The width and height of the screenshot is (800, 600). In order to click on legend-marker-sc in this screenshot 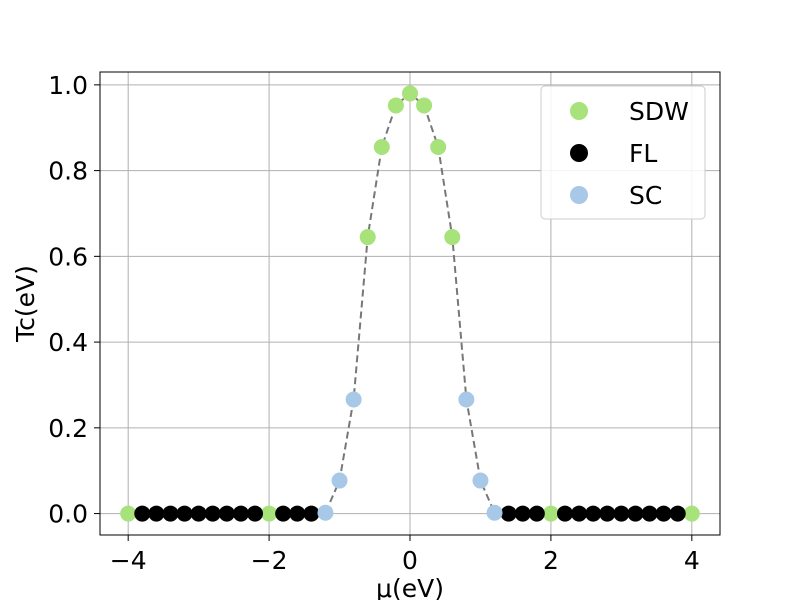, I will do `click(579, 195)`.